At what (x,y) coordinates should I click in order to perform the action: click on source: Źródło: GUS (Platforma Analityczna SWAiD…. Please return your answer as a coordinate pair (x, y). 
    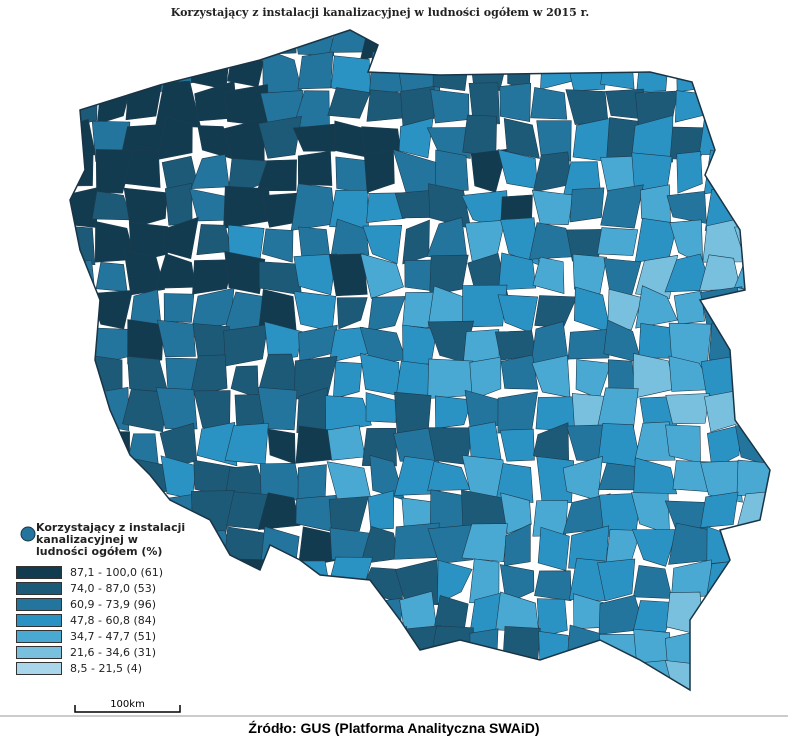
    Looking at the image, I should click on (394, 728).